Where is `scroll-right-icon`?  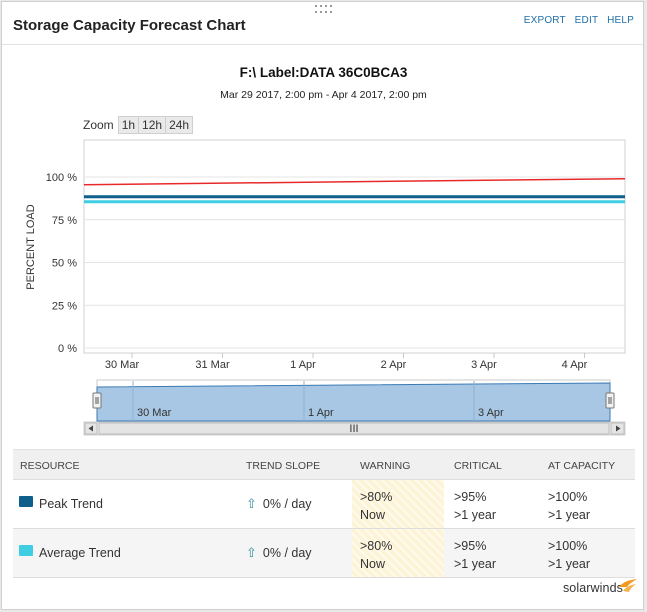
scroll-right-icon is located at coordinates (618, 428).